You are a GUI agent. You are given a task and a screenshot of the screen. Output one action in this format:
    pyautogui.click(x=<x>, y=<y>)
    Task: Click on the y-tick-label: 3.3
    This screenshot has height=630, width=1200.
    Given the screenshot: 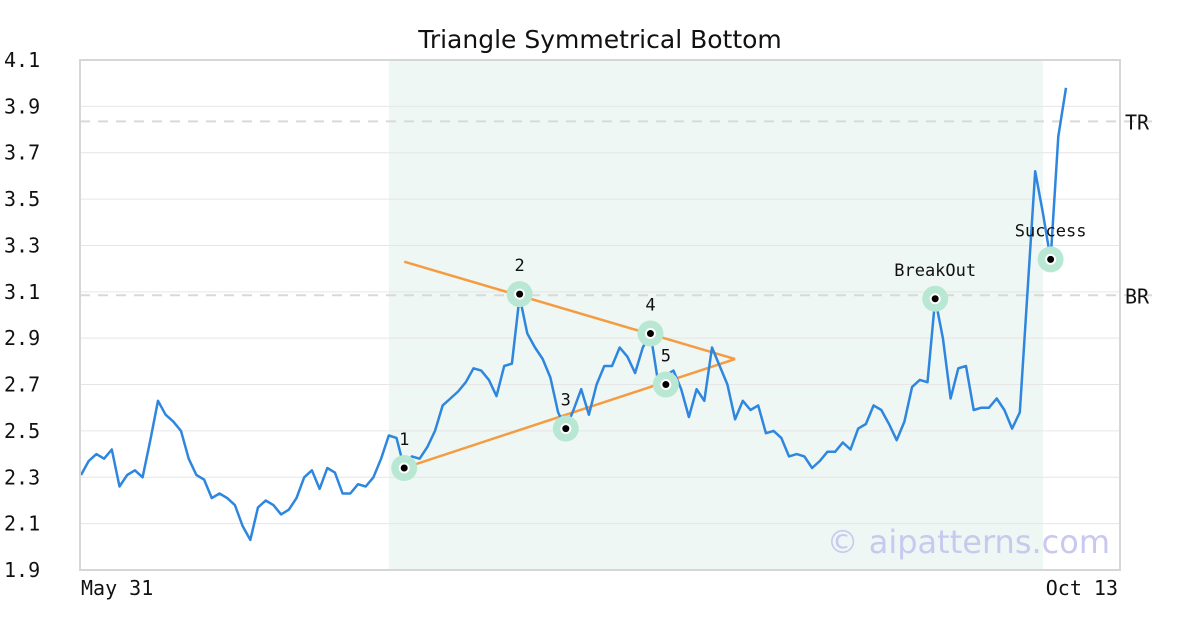 What is the action you would take?
    pyautogui.click(x=22, y=245)
    